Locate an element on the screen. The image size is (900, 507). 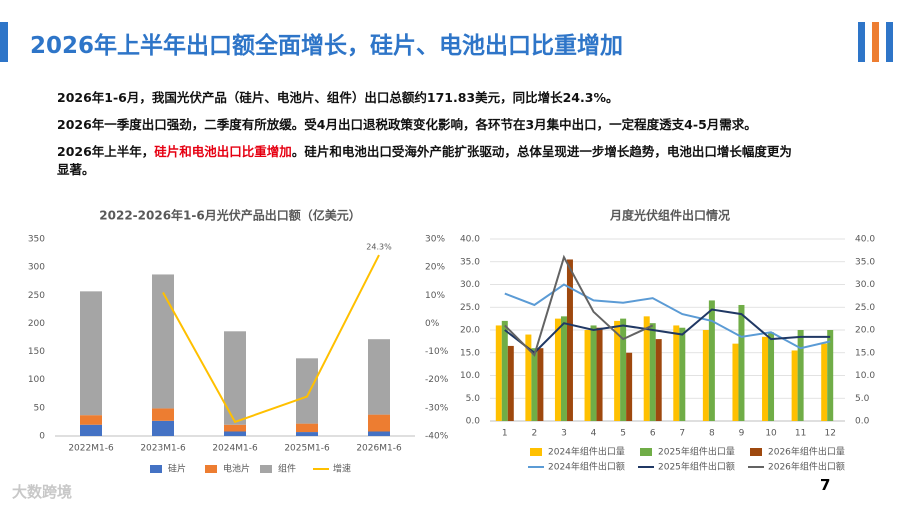
tick-label: 150 is located at coordinates (36, 352).